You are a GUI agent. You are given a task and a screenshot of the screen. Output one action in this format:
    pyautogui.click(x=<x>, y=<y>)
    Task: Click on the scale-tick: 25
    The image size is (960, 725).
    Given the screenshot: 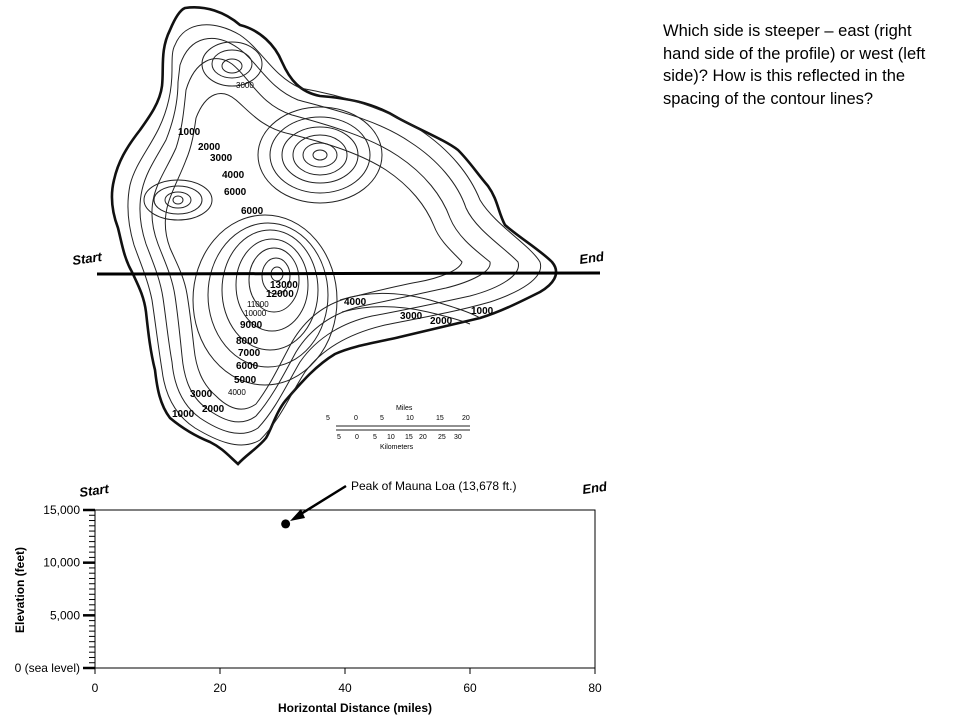 What is the action you would take?
    pyautogui.click(x=442, y=437)
    